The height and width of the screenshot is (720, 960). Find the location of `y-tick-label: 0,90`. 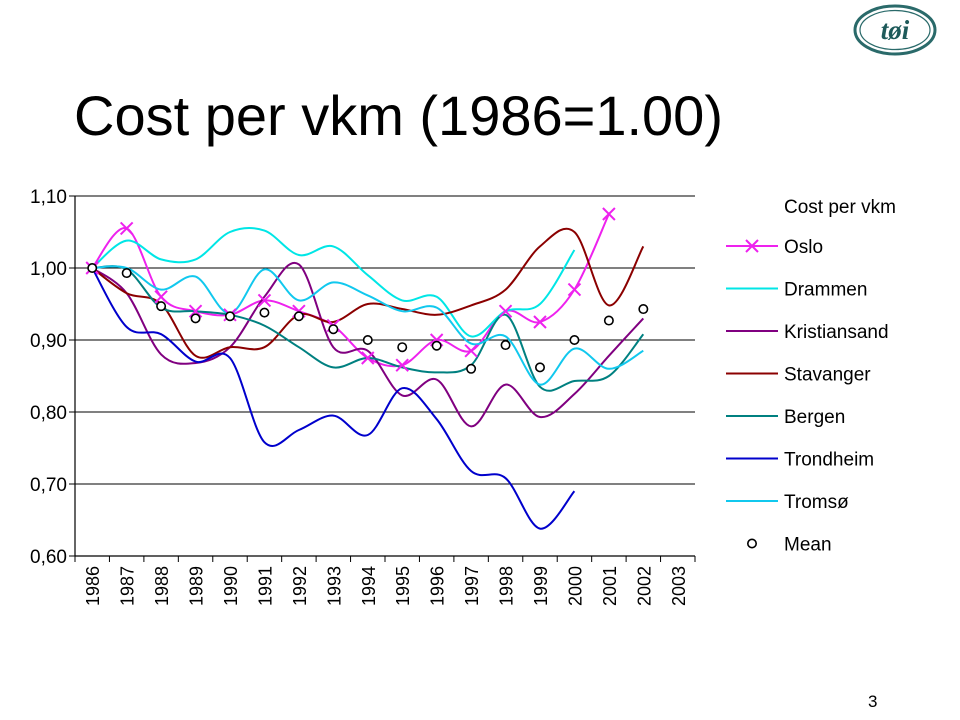

y-tick-label: 0,90 is located at coordinates (48, 341).